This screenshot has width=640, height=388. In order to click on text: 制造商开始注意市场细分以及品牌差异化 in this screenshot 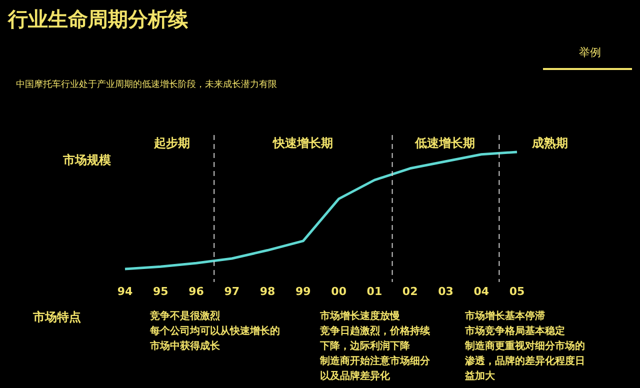, I will do `click(375, 368)`.